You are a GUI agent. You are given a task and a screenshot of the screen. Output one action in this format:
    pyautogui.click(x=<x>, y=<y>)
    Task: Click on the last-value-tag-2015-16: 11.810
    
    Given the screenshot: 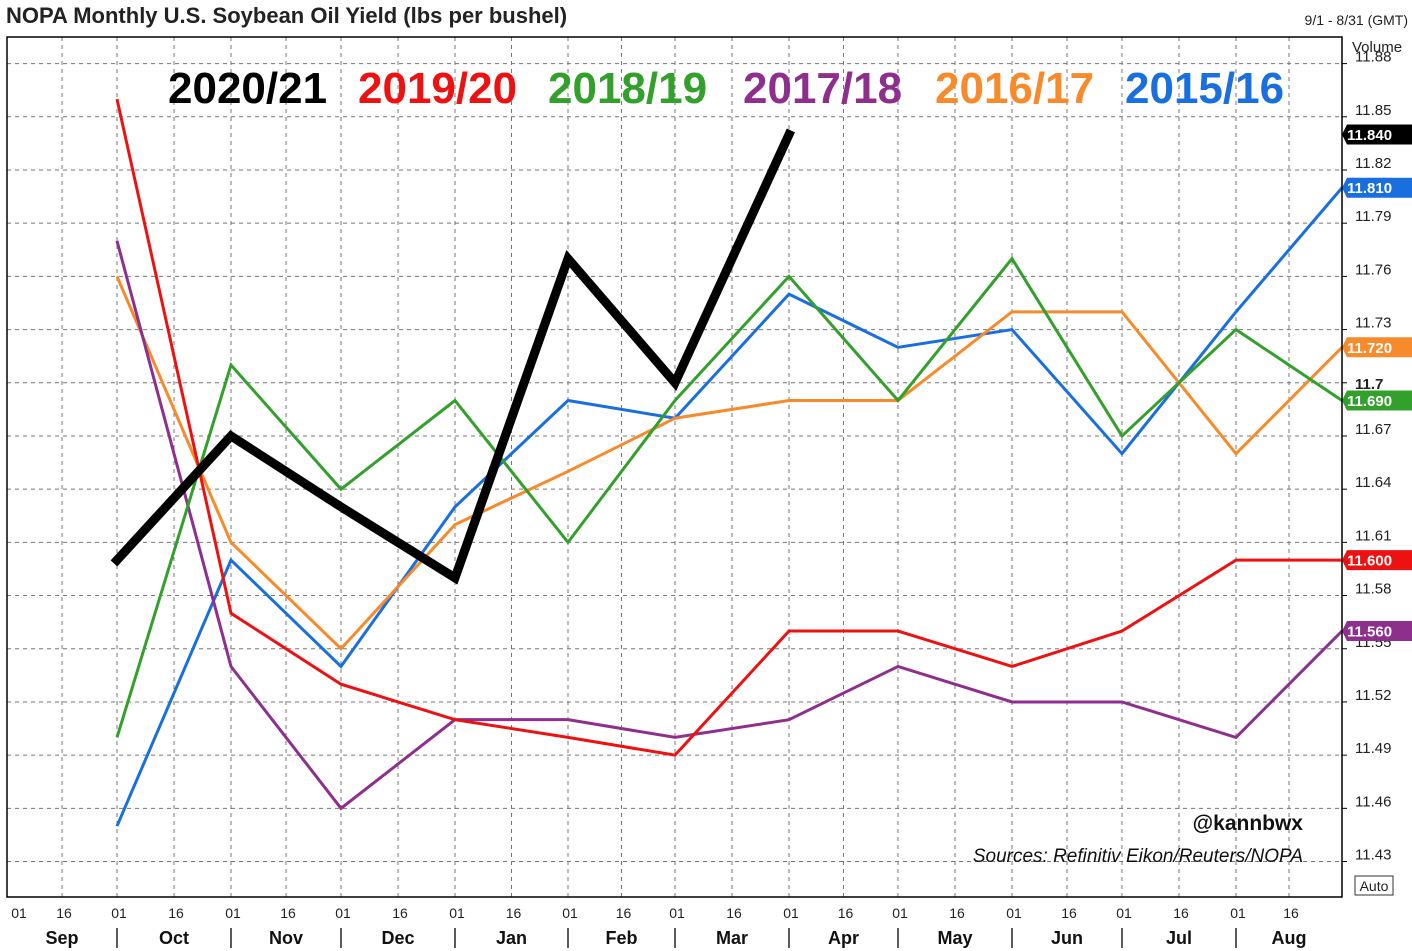 What is the action you would take?
    pyautogui.click(x=1377, y=187)
    